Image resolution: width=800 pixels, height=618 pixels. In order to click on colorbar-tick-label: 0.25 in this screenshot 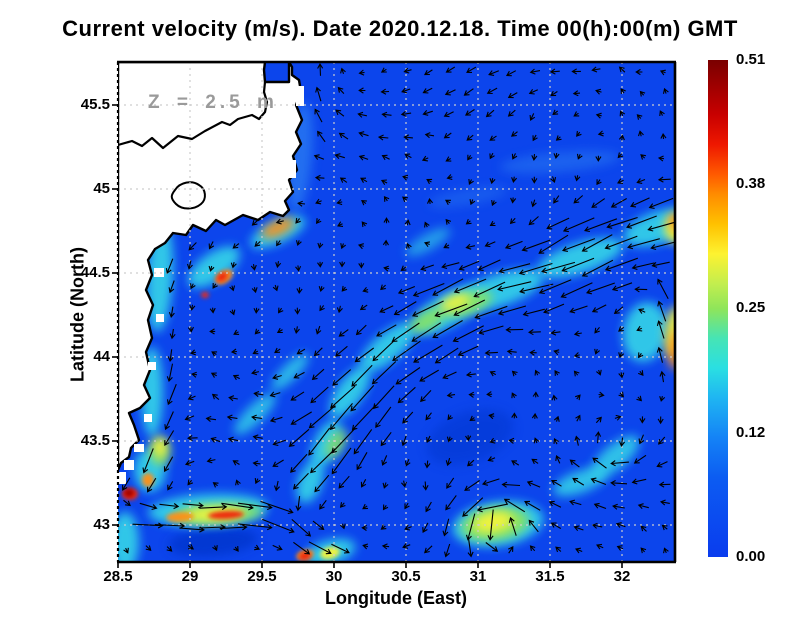, I will do `click(751, 307)`.